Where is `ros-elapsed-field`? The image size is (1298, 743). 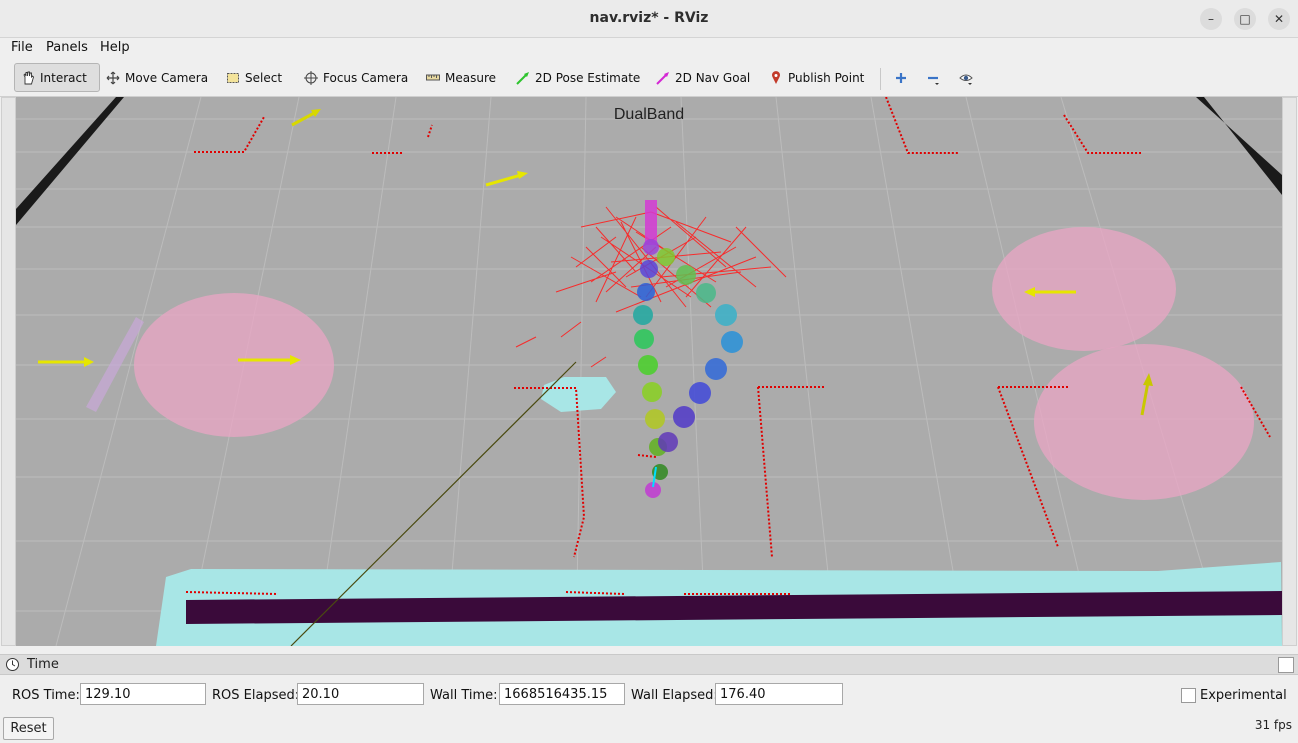
ros-elapsed-field is located at coordinates (360, 694).